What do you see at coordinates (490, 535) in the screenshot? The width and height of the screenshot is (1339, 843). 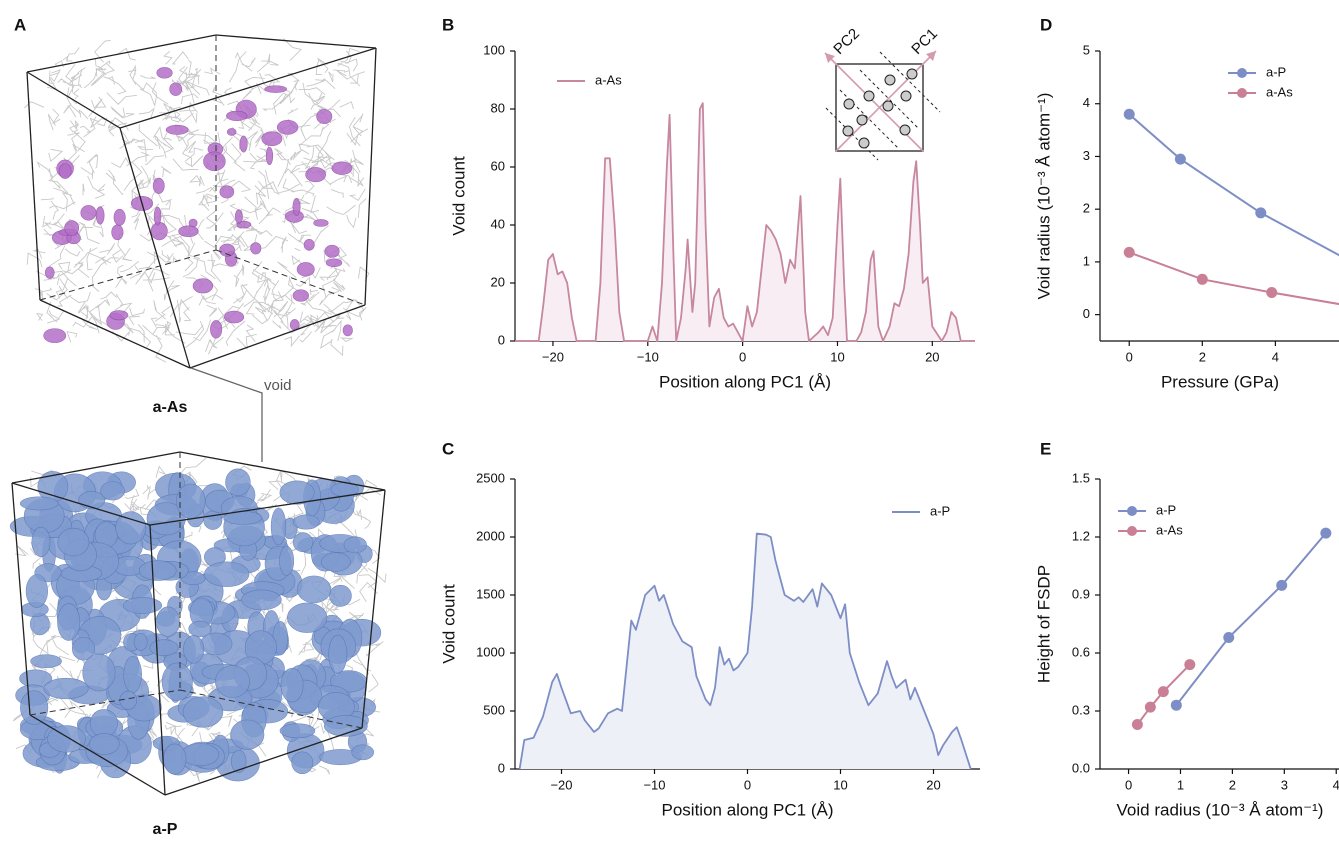 I see `y-tick-label: 2000` at bounding box center [490, 535].